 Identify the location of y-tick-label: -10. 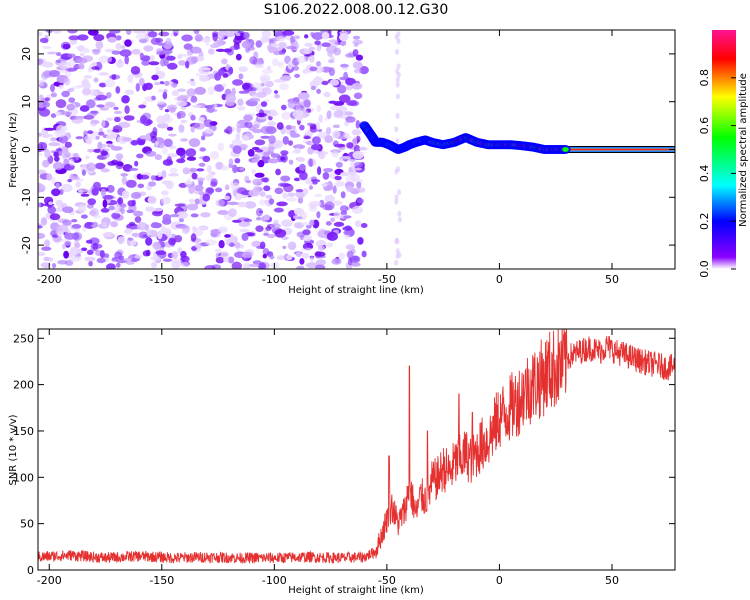
(26, 197).